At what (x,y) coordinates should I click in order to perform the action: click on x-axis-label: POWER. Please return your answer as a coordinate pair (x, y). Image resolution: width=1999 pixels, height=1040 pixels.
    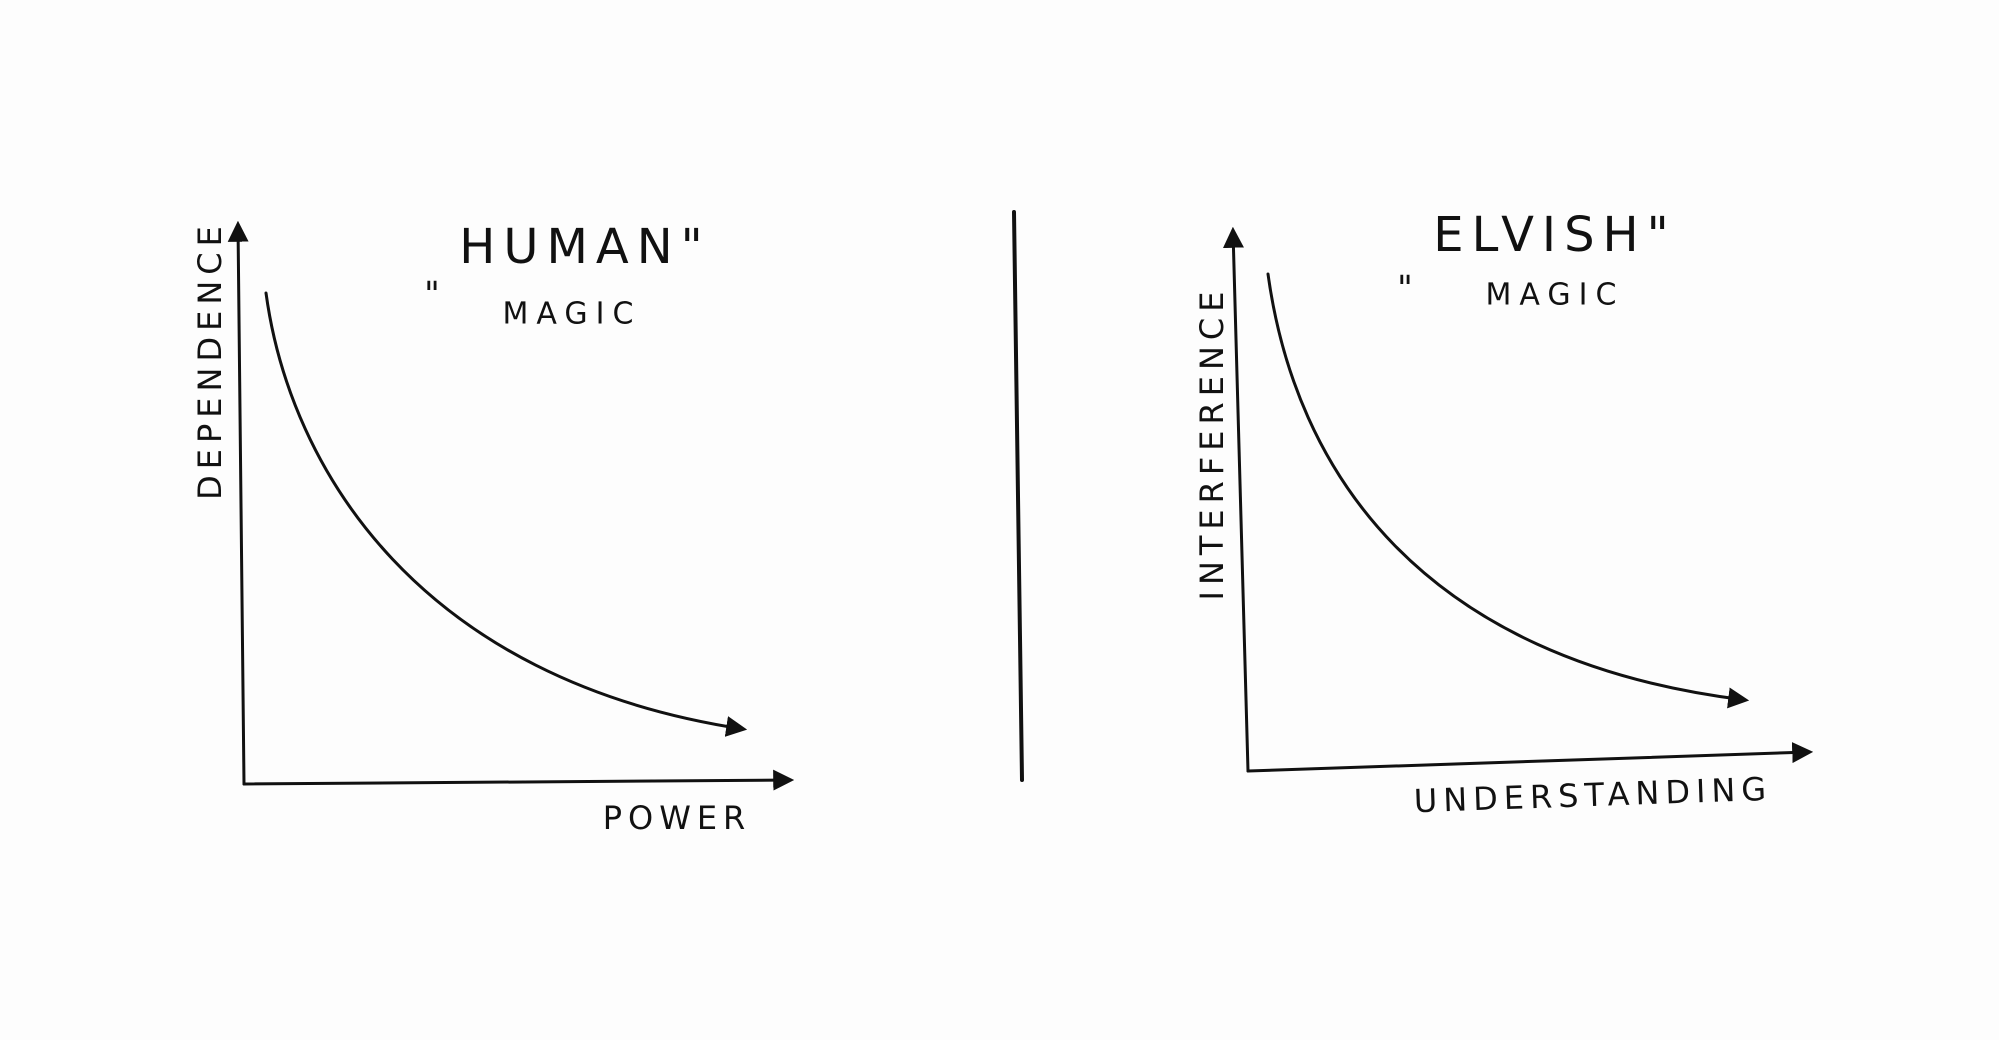
    Looking at the image, I should click on (677, 818).